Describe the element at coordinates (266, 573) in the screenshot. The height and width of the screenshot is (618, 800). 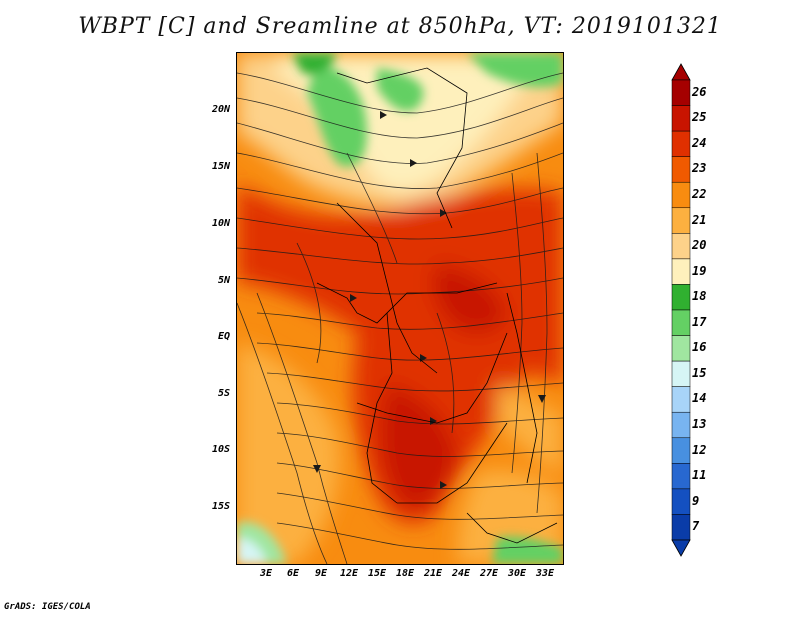
I see `lon-label-3e: 3E` at that location.